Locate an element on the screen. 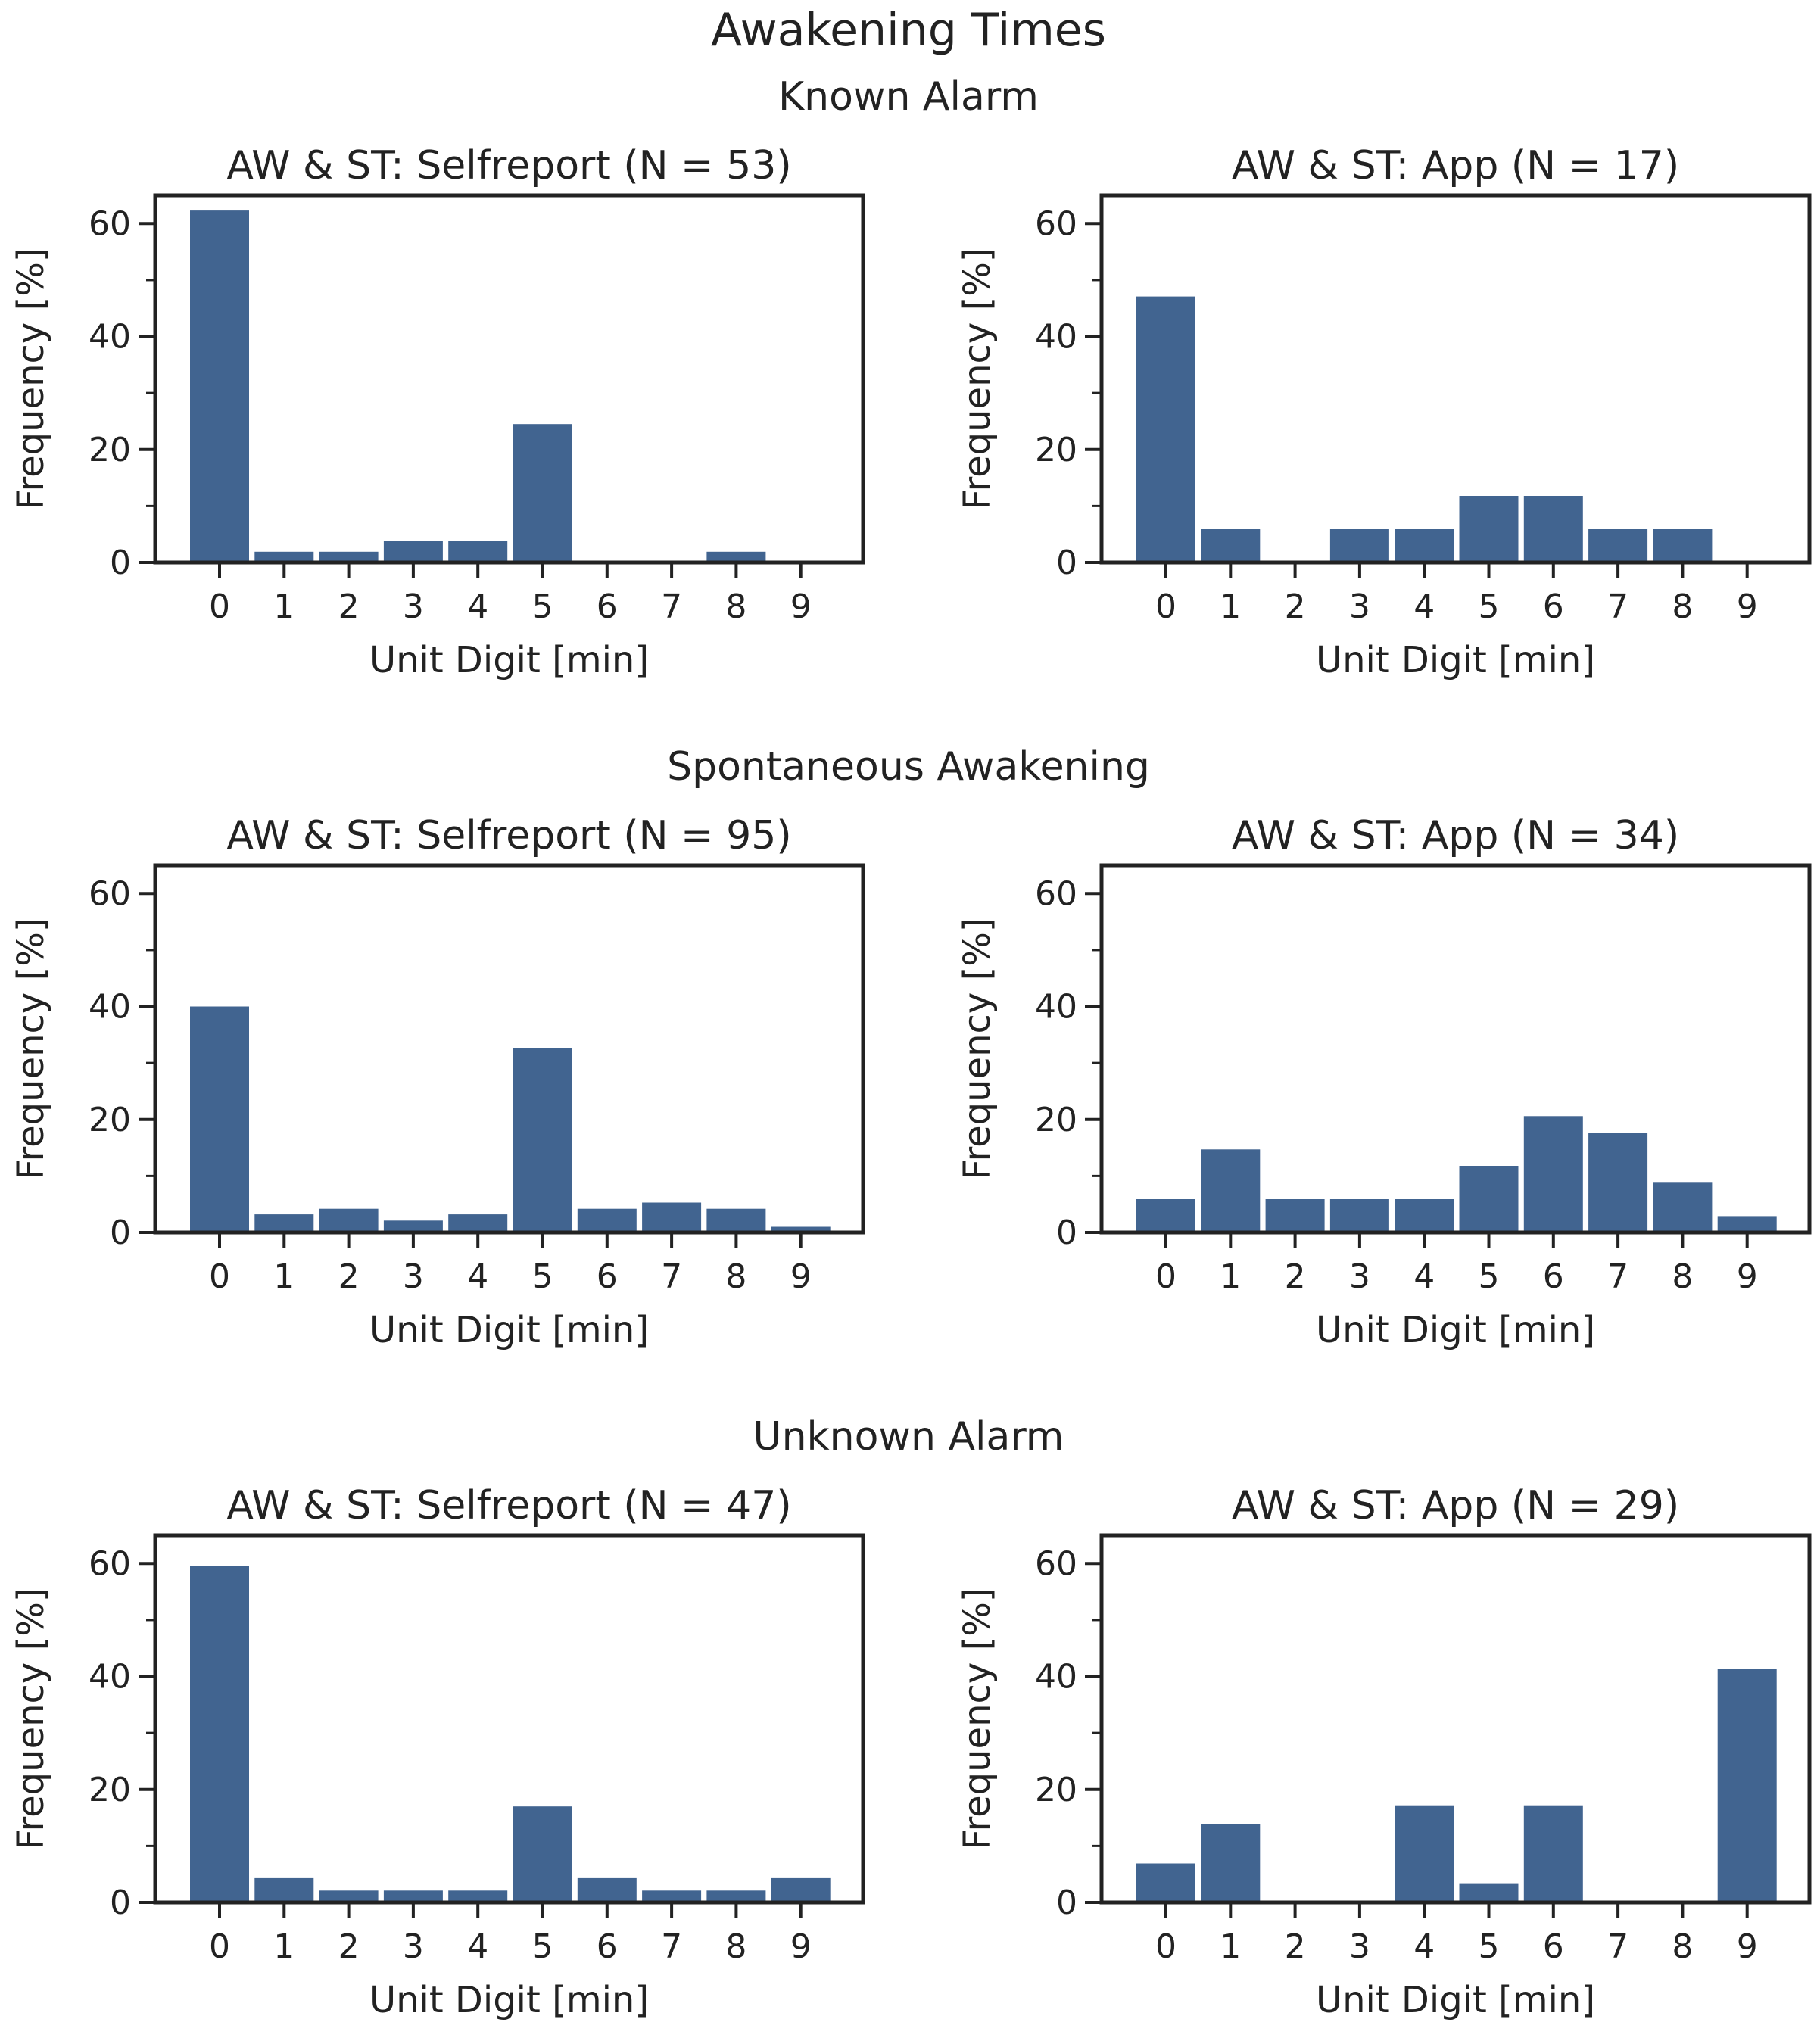 This screenshot has width=1817, height=2044. chart-title: AW & ST: App (N = 17) is located at coordinates (1455, 166).